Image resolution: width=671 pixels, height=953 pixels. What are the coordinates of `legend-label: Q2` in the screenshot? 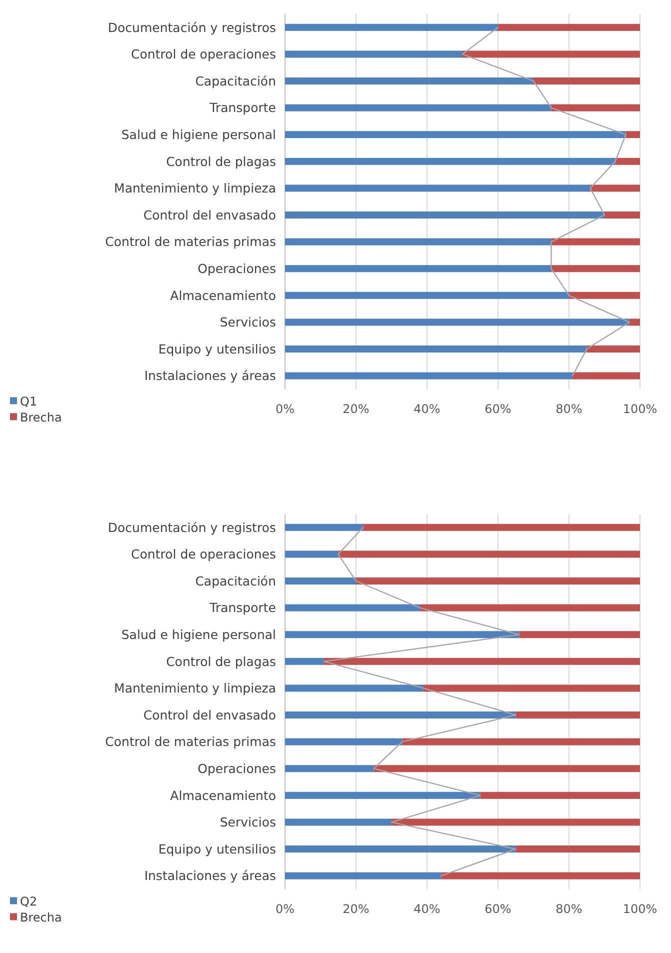 It's located at (29, 901).